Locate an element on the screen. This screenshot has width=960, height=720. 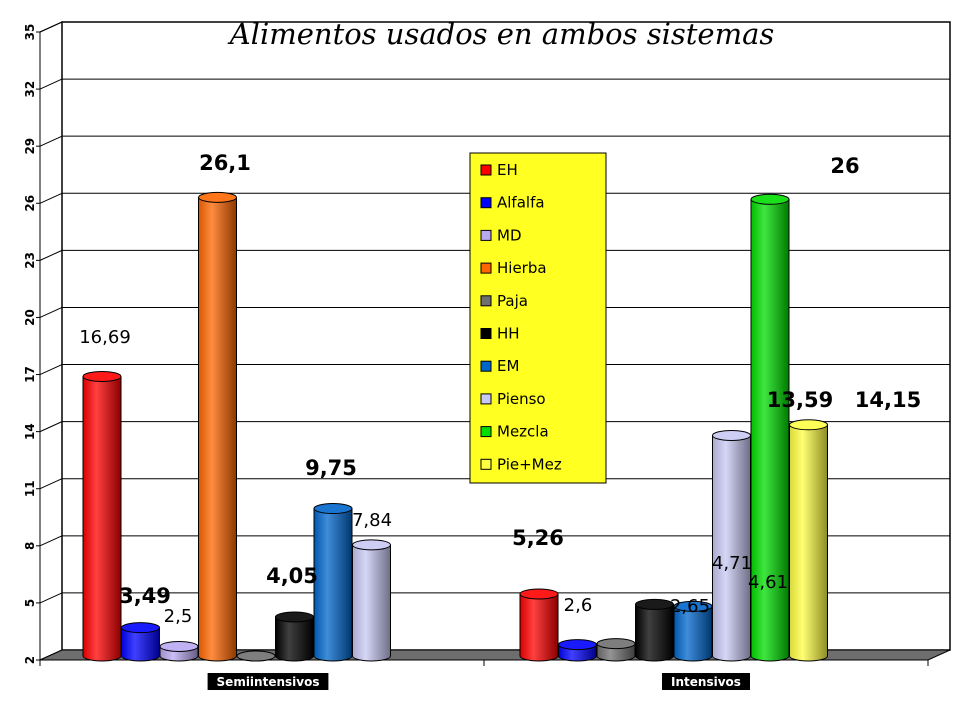
y-axis: 2 5 8 11 14 17 20 23 26 29 32 35 is located at coordinates (32, 344).